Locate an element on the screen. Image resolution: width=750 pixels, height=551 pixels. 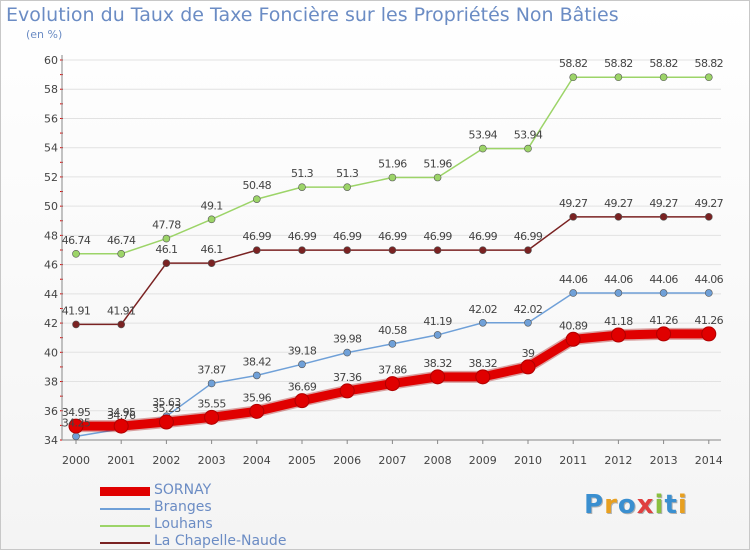
x-tick-label: 2012 is located at coordinates (618, 460).